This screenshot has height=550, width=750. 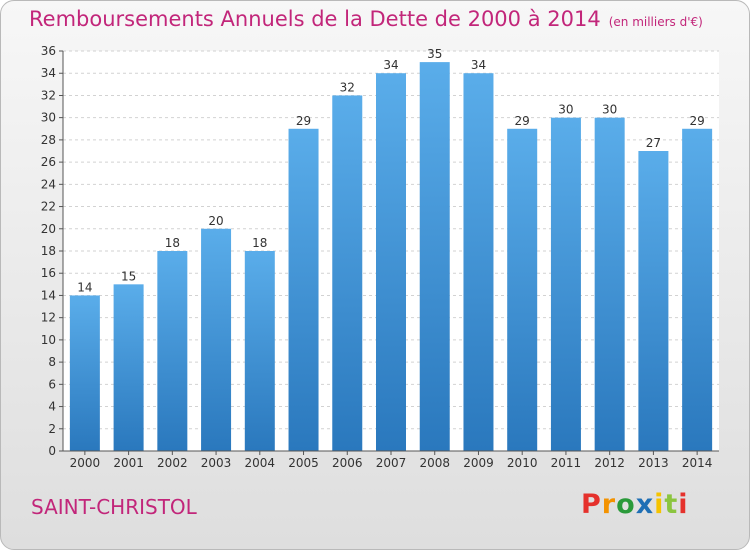 What do you see at coordinates (52, 429) in the screenshot?
I see `y-tick-label: 2` at bounding box center [52, 429].